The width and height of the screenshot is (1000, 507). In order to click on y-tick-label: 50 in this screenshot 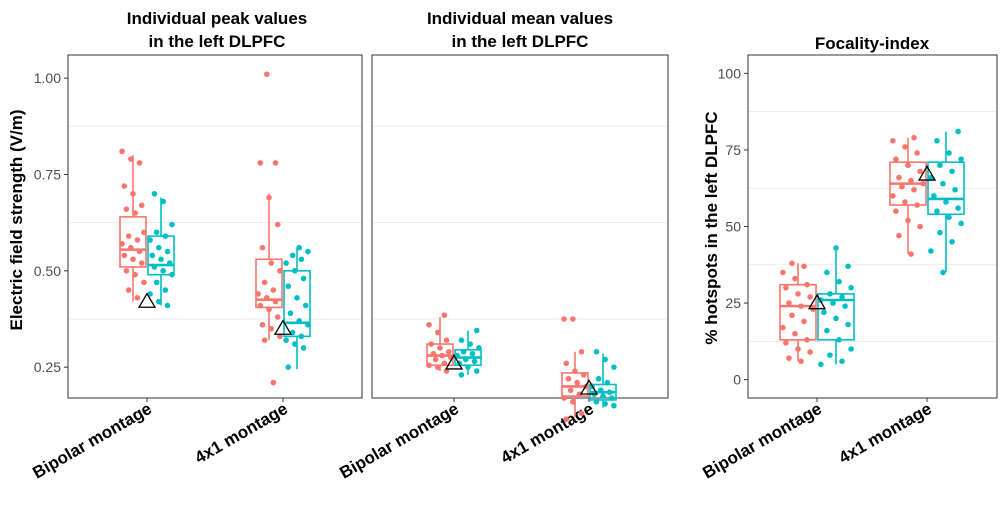, I will do `click(733, 227)`.